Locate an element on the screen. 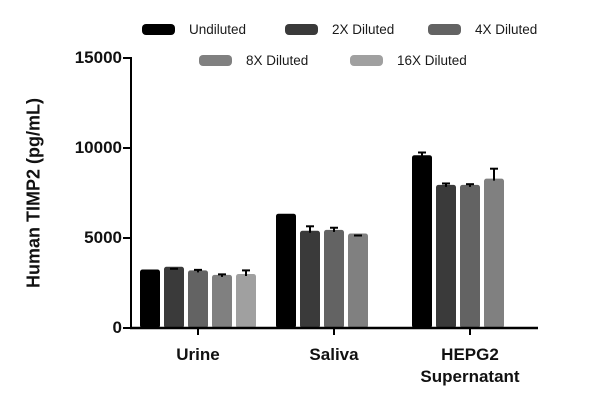  legend-label: Undiluted is located at coordinates (218, 29).